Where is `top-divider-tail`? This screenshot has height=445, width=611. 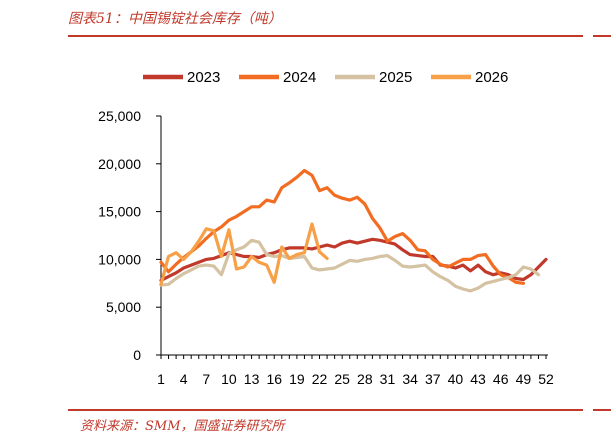 top-divider-tail is located at coordinates (602, 36).